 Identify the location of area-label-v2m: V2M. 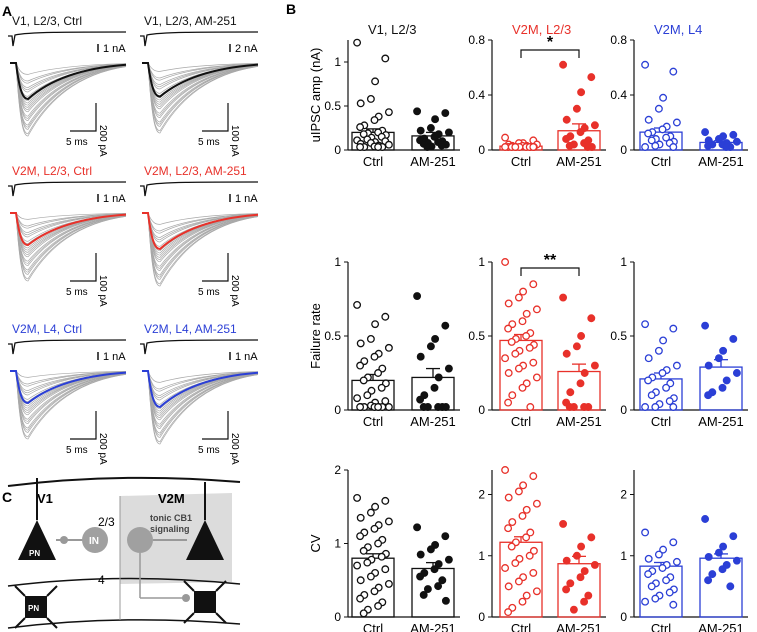
(171, 498).